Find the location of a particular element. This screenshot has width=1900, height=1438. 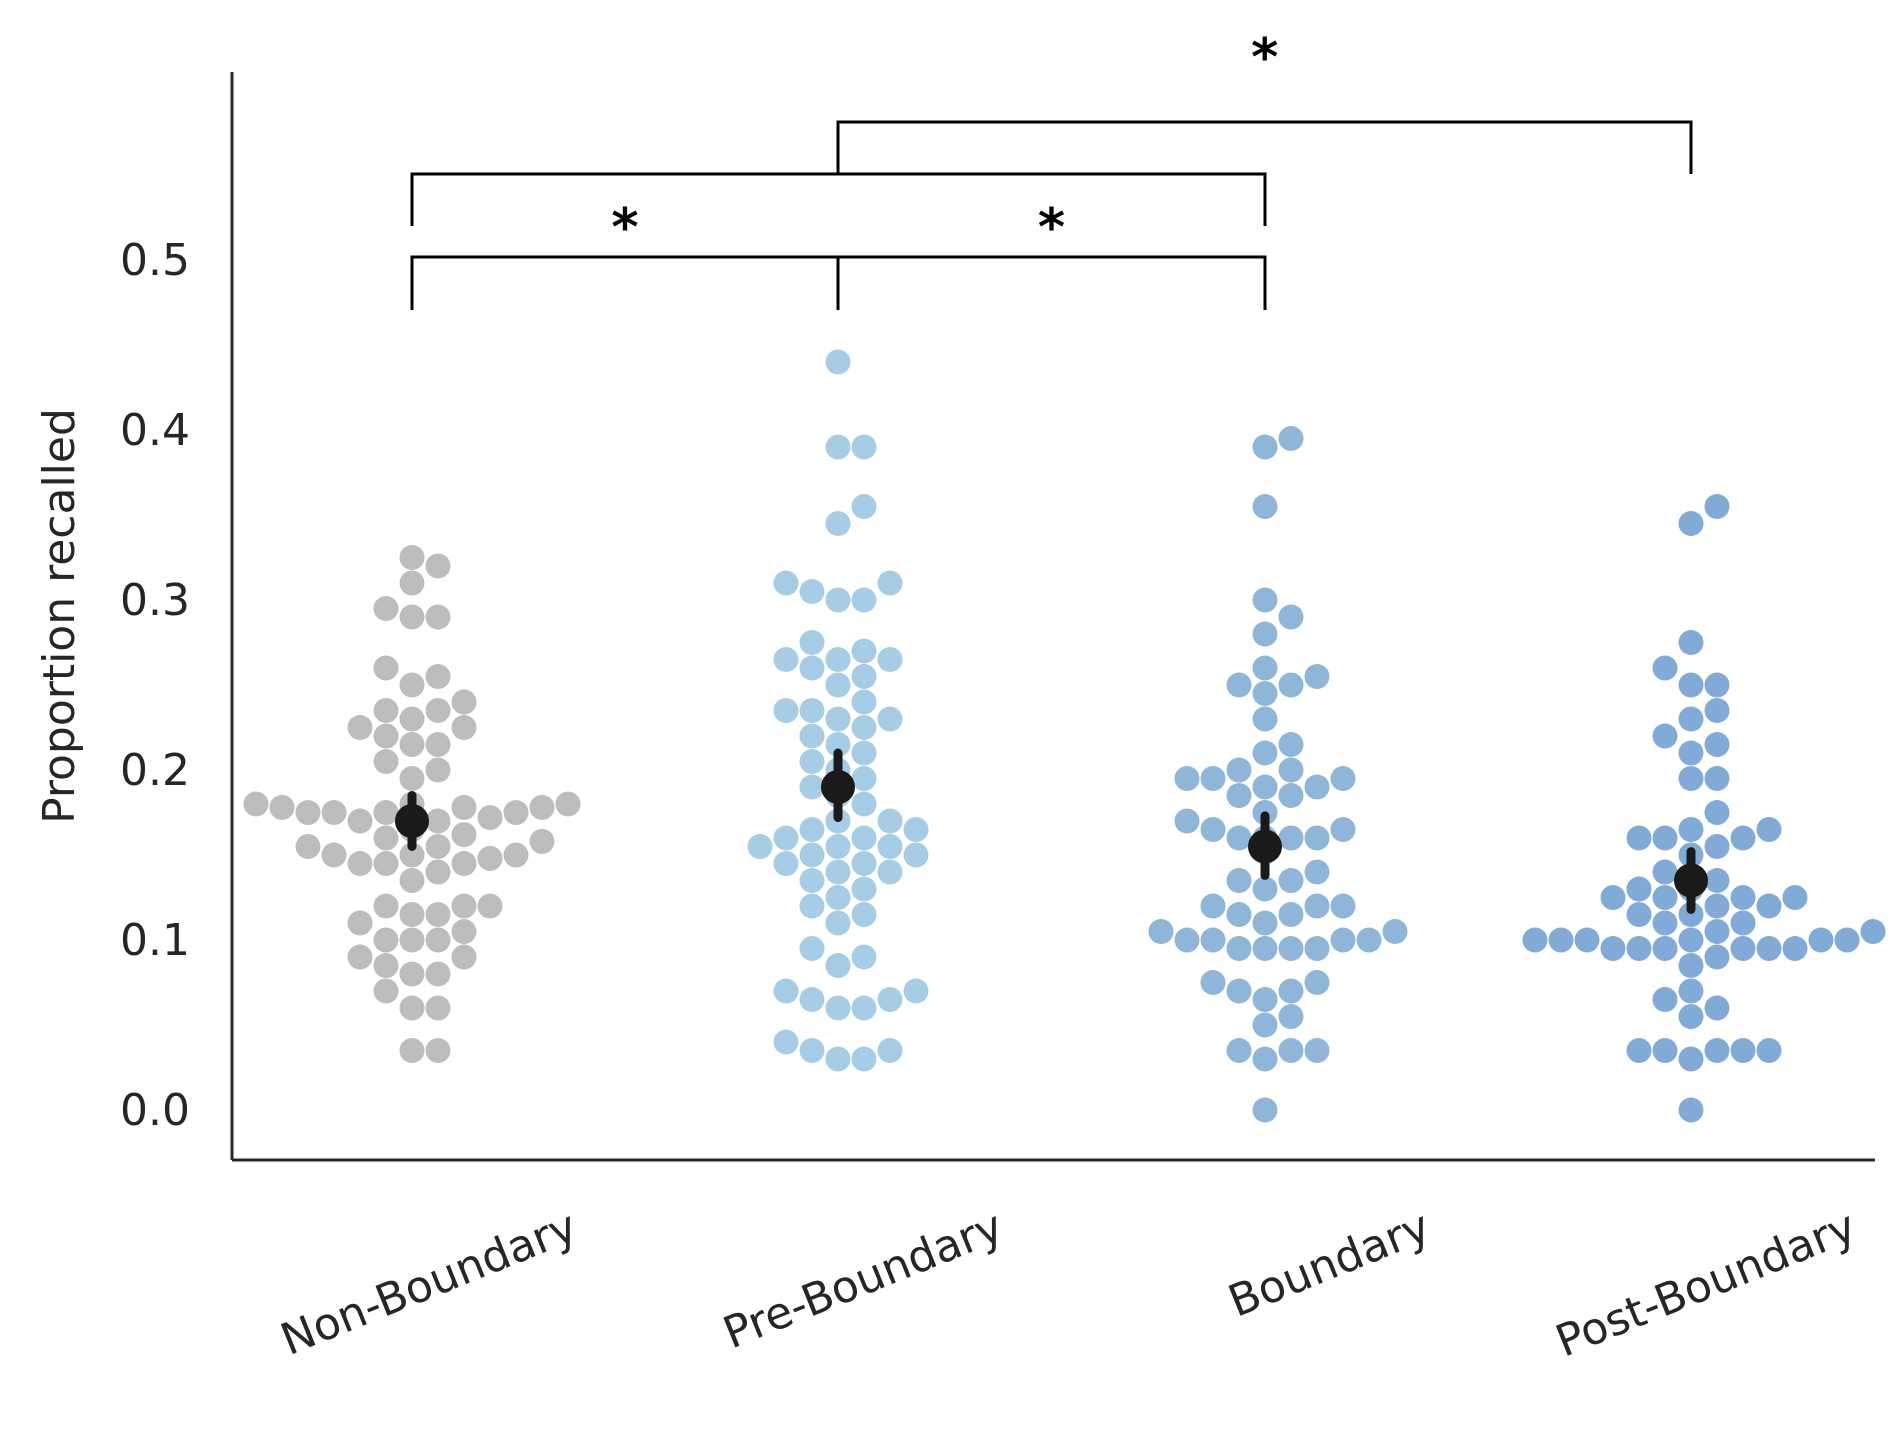

y-ticks: 0.0 0.1 0.2 0.3 0.4 0.5 is located at coordinates (155, 685).